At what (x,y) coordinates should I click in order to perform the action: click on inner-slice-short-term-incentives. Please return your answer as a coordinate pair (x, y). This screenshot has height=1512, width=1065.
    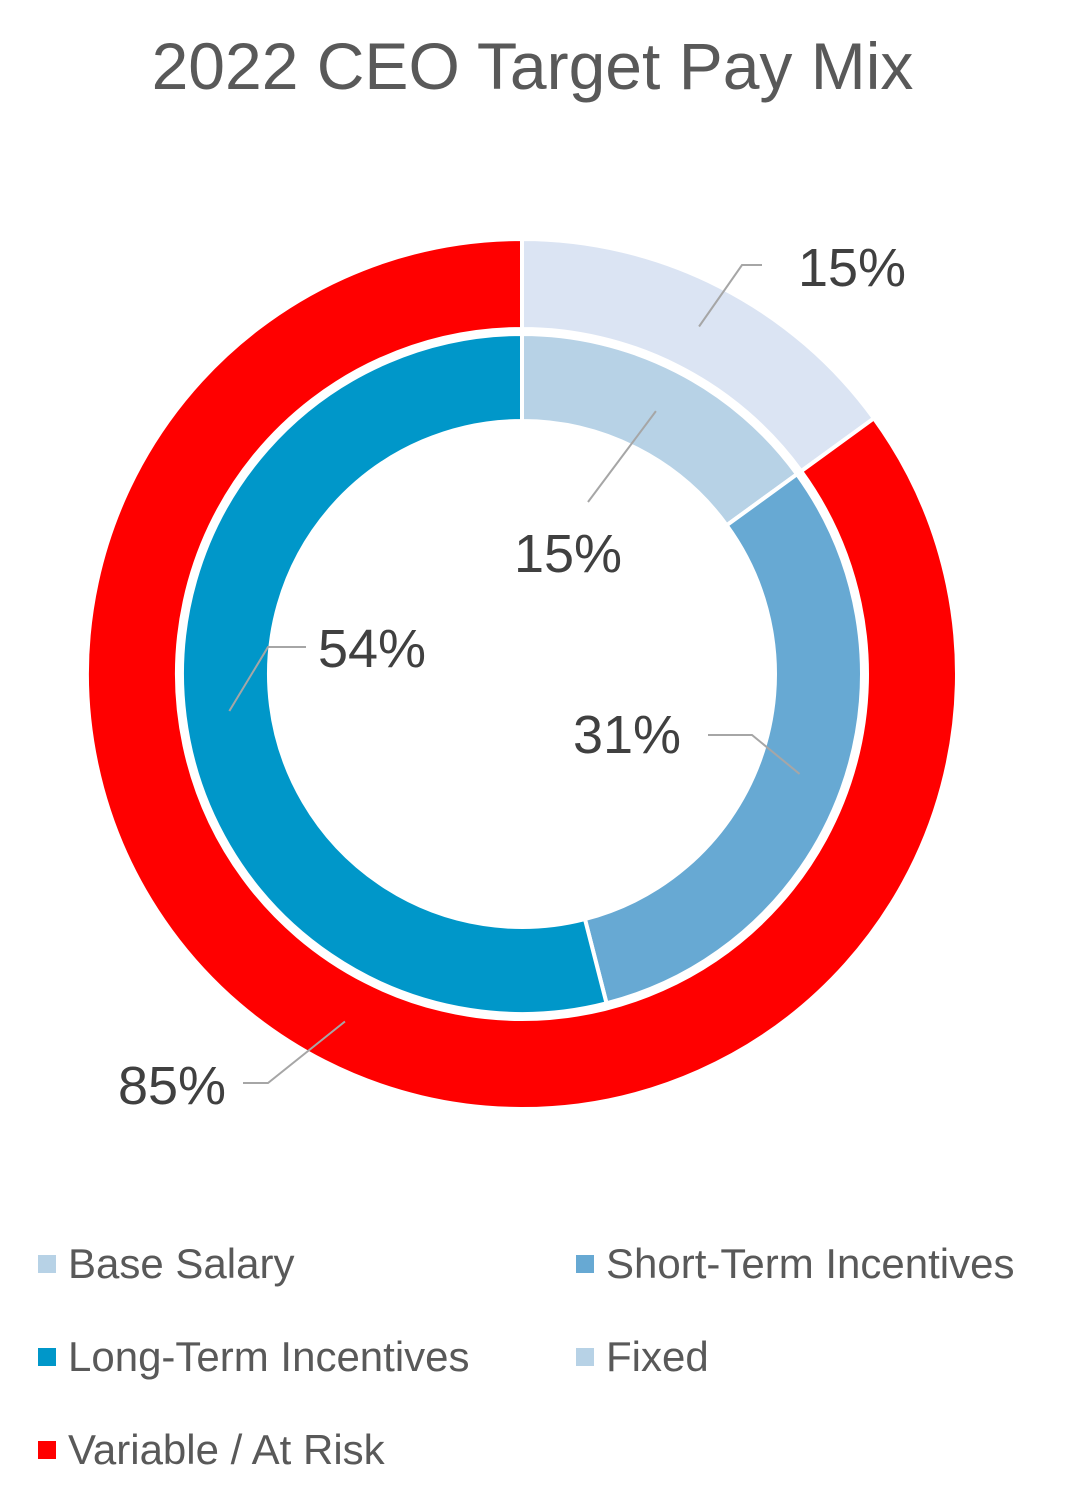
    Looking at the image, I should click on (723, 738).